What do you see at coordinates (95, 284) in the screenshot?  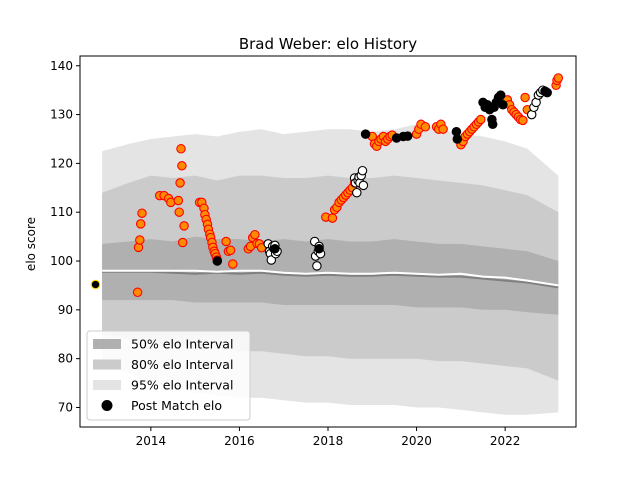 I see `data-point-highlight` at bounding box center [95, 284].